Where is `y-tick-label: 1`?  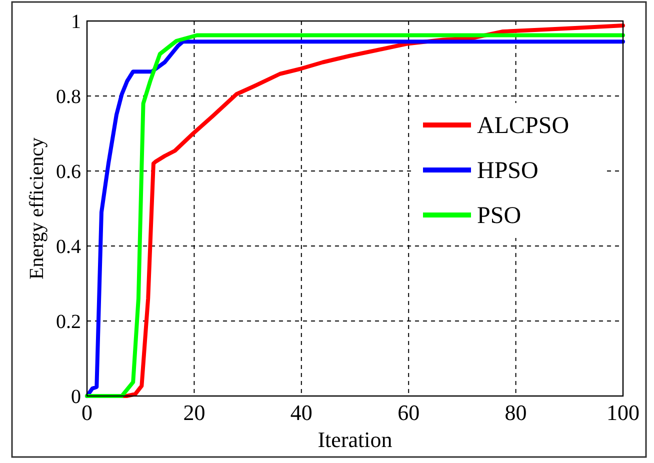
y-tick-label: 1 is located at coordinates (76, 22).